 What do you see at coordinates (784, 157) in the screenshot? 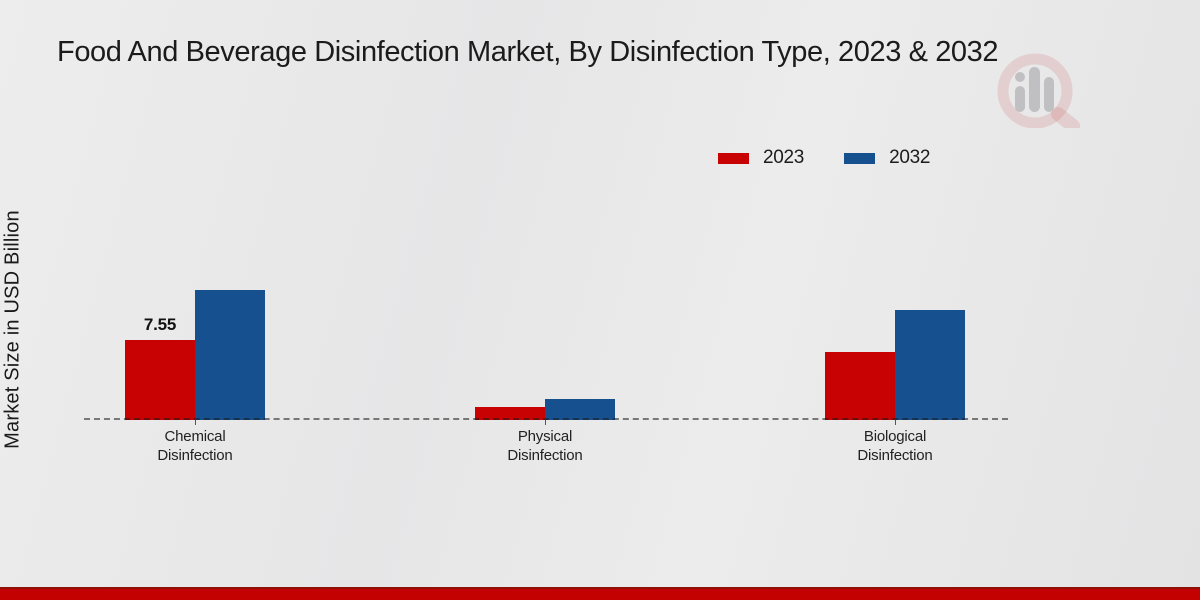
I see `legend-label: 2023` at bounding box center [784, 157].